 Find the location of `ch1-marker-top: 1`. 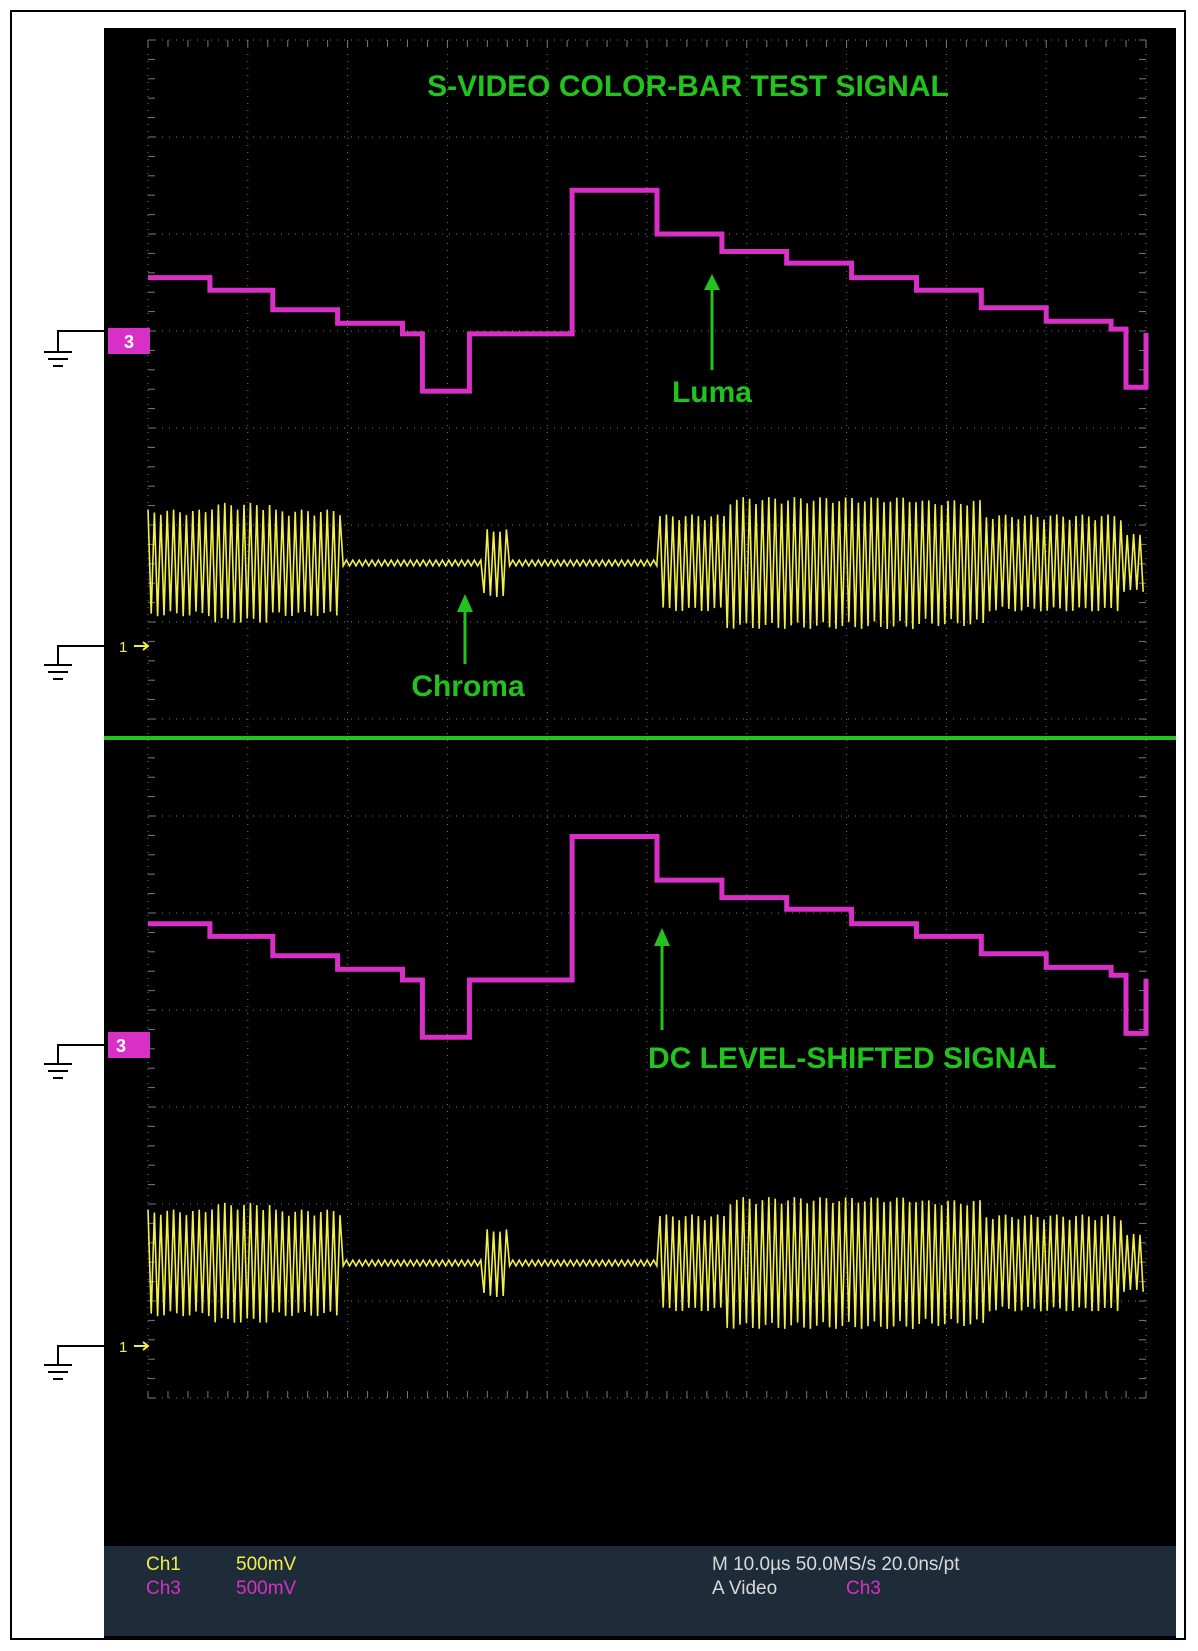

ch1-marker-top: 1 is located at coordinates (134, 647).